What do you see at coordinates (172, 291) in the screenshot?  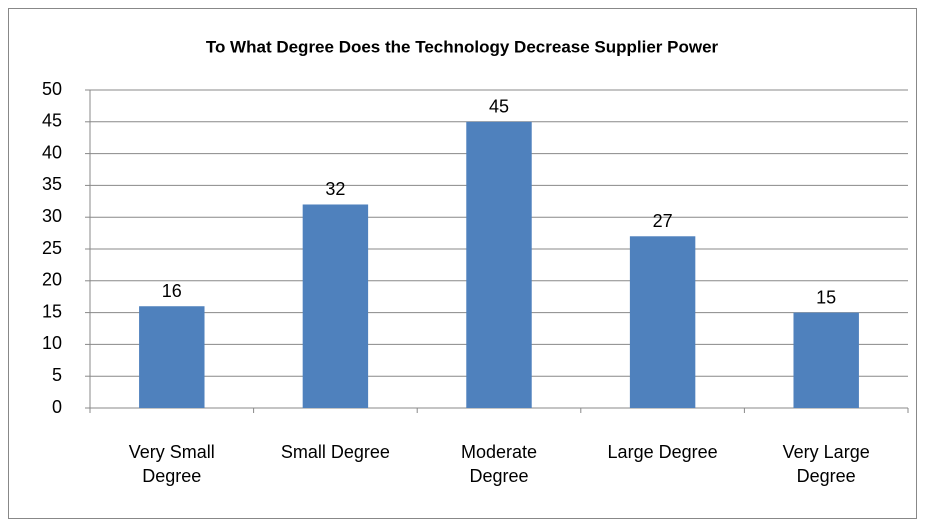 I see `data-label: 16` at bounding box center [172, 291].